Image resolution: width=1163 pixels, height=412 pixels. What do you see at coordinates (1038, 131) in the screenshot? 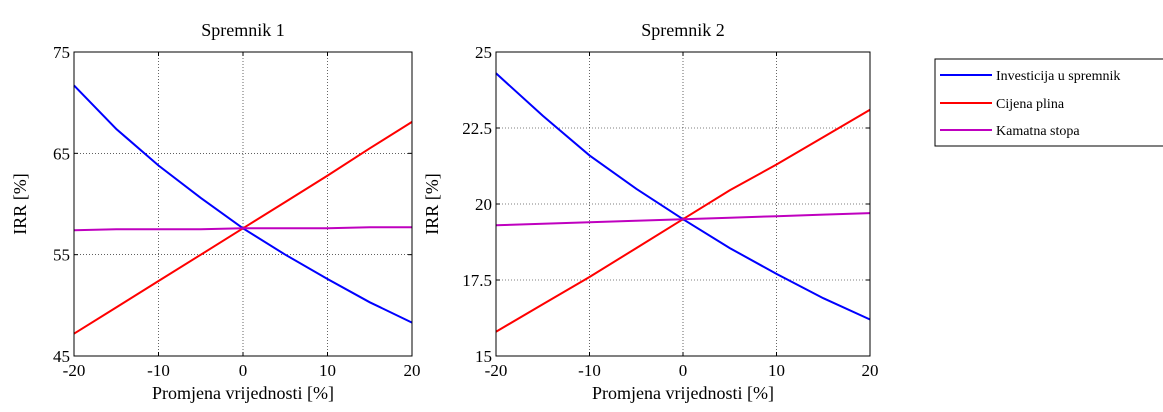
I see `legend-label-kamatna-stopa: Kamatna stopa` at bounding box center [1038, 131].